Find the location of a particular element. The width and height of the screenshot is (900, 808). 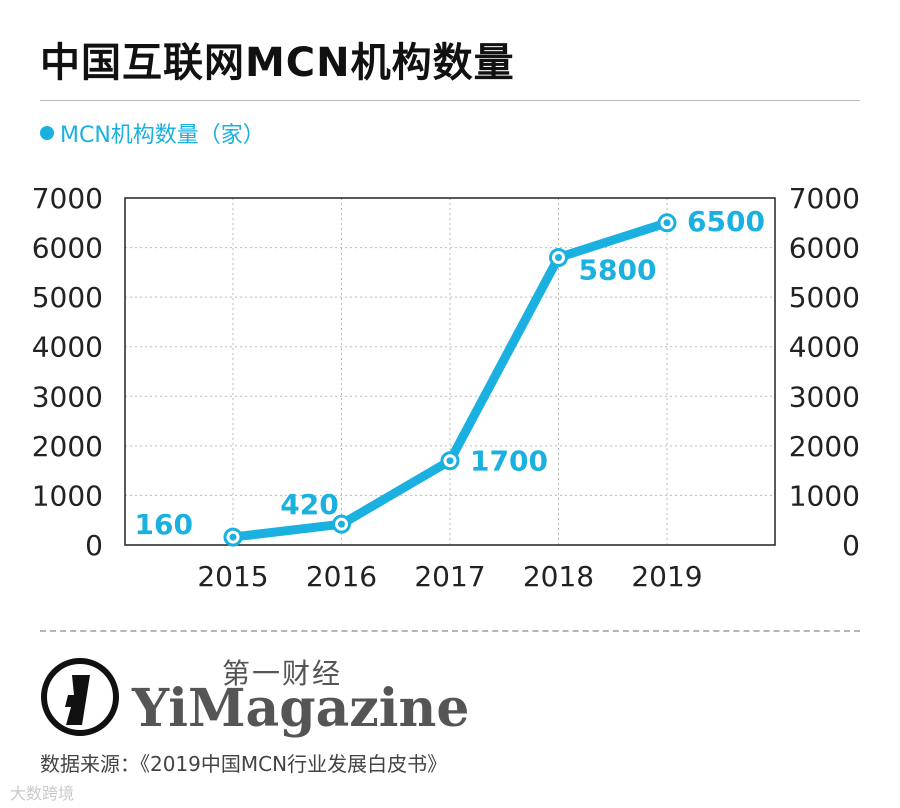

y-tick-label-right: 2000 is located at coordinates (824, 446).